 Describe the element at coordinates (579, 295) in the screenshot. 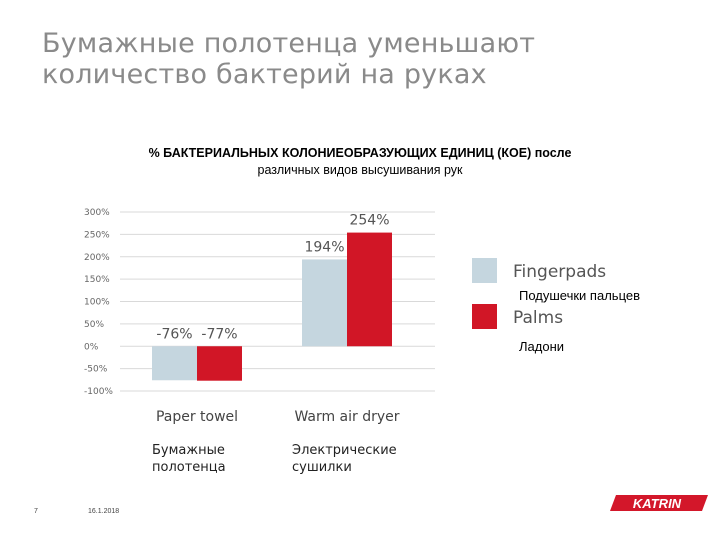

I see `legend-label-fingerpads-ru: Подушечки пальцев` at that location.